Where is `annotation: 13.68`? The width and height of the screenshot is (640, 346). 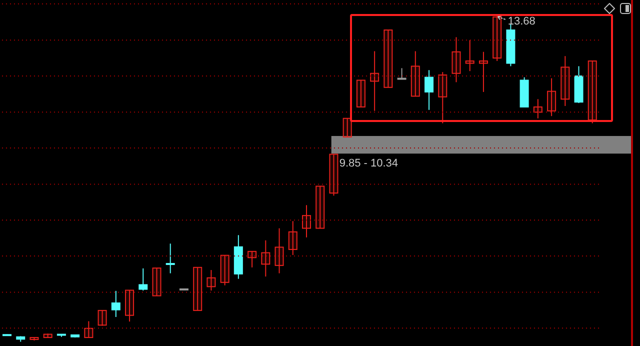 annotation: 13.68 is located at coordinates (522, 22).